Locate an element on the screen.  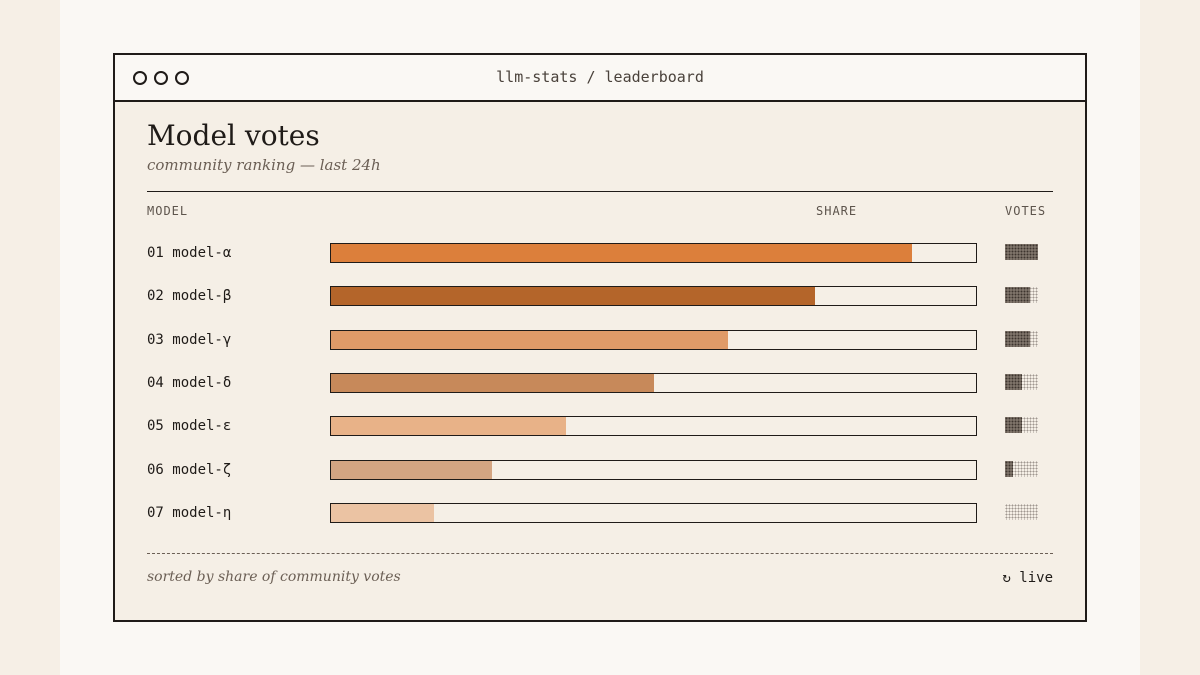
leaderboard-row: 06 model-ζ is located at coordinates (600, 471).